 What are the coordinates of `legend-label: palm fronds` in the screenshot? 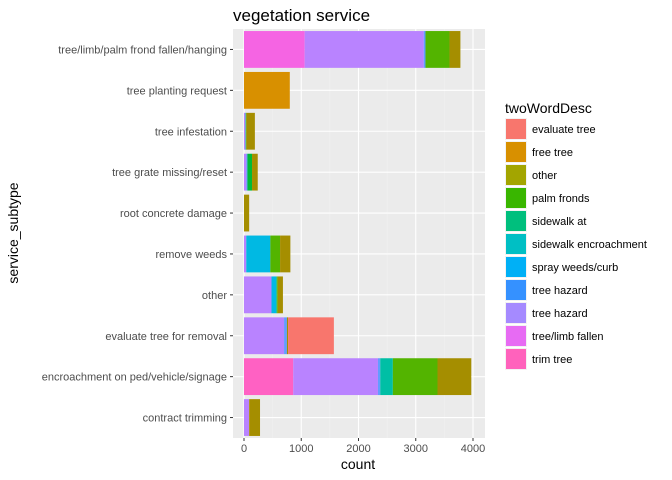 It's located at (561, 199).